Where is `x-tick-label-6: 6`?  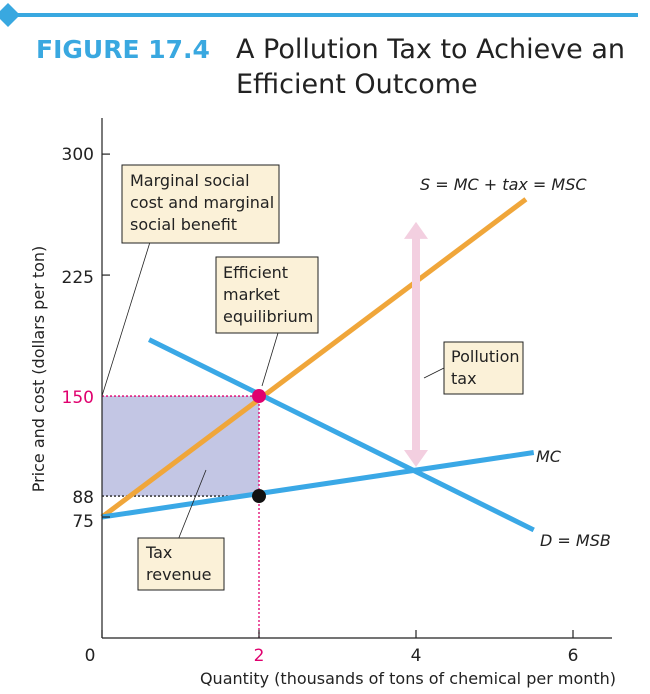 x-tick-label-6: 6 is located at coordinates (573, 656).